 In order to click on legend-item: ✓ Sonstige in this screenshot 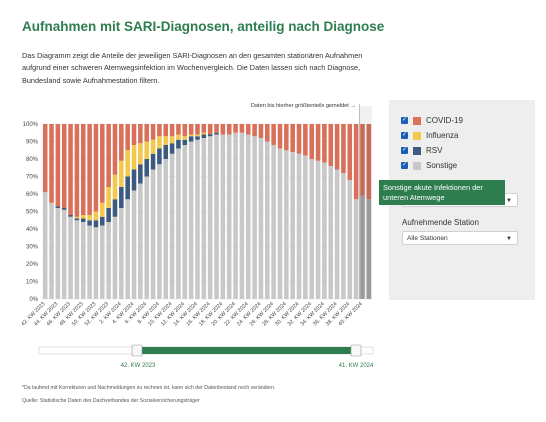, I will do `click(429, 165)`.